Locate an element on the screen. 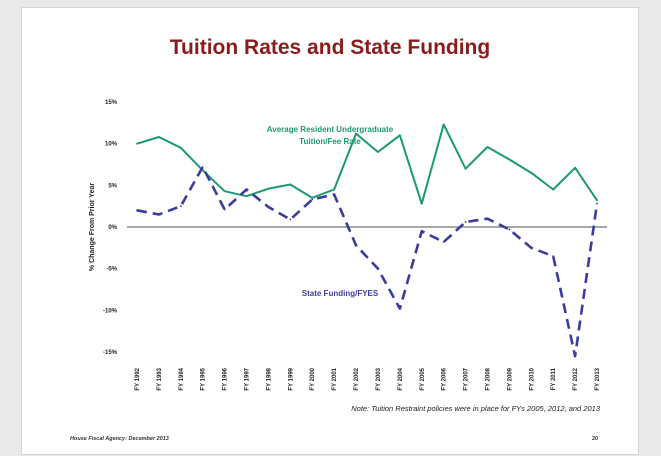  x-tick-label: FY 2005 is located at coordinates (423, 378).